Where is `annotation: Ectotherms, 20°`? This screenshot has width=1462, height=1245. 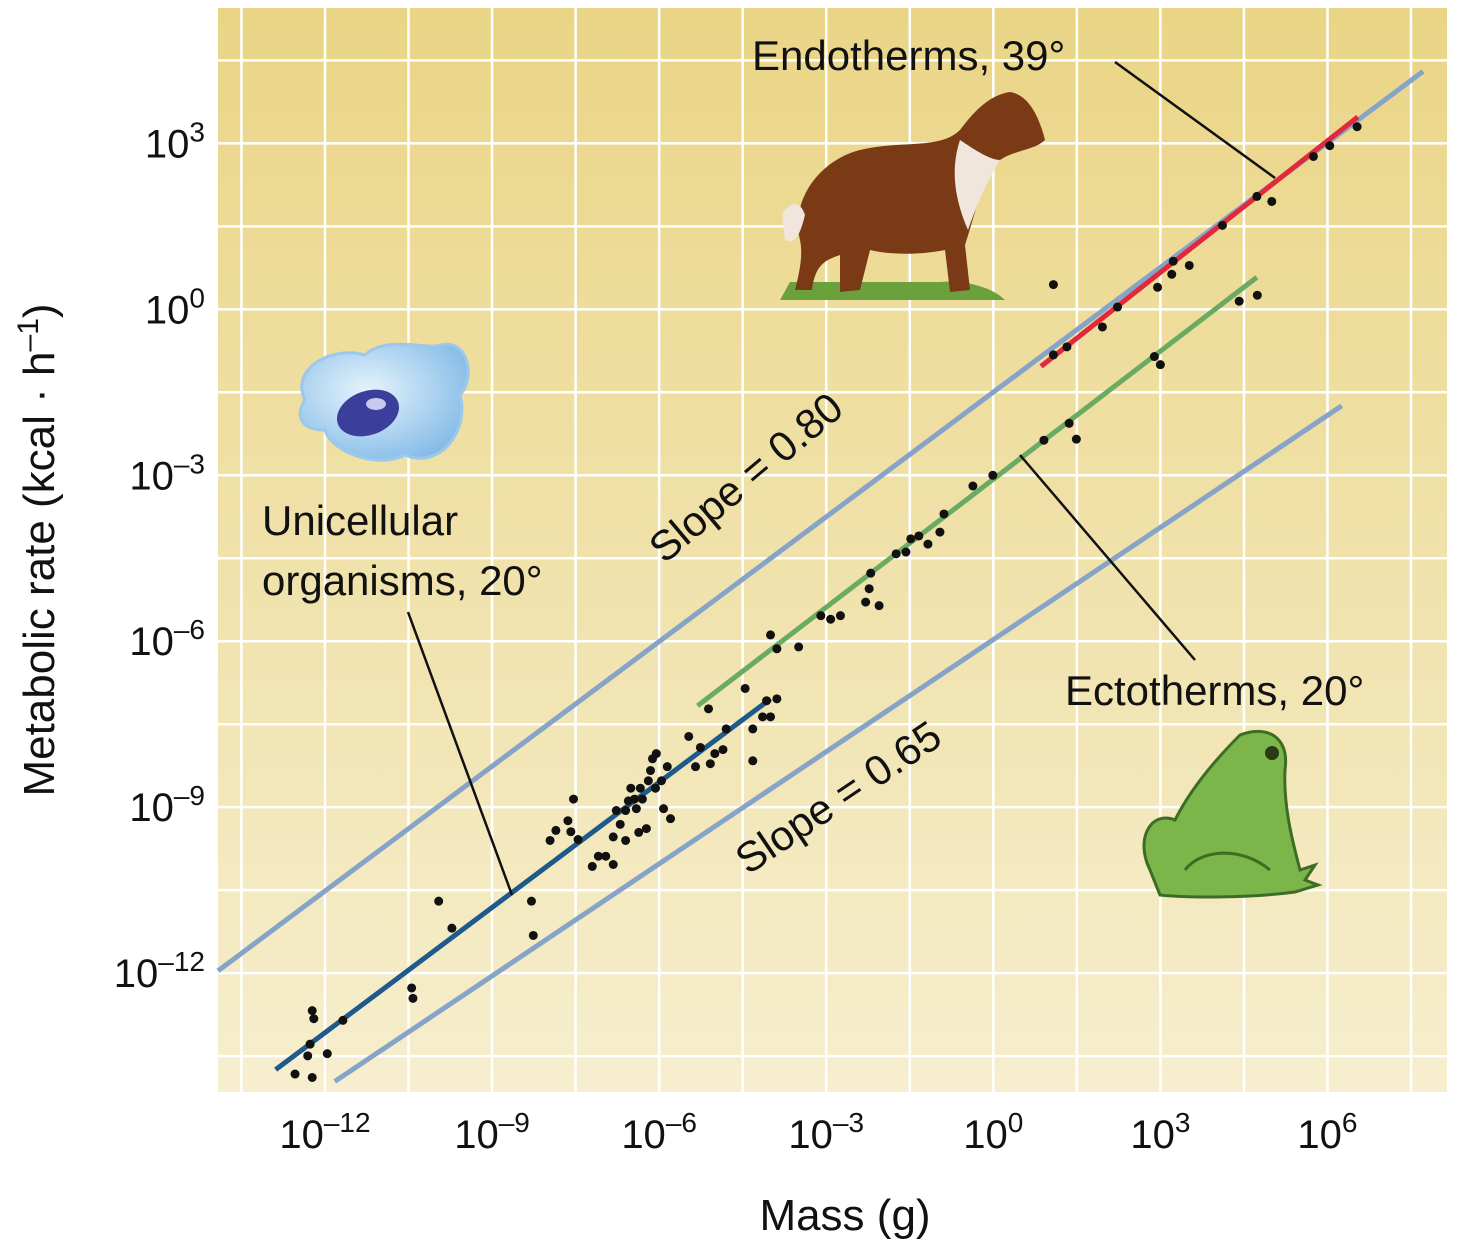
annotation: Ectotherms, 20° is located at coordinates (1214, 690).